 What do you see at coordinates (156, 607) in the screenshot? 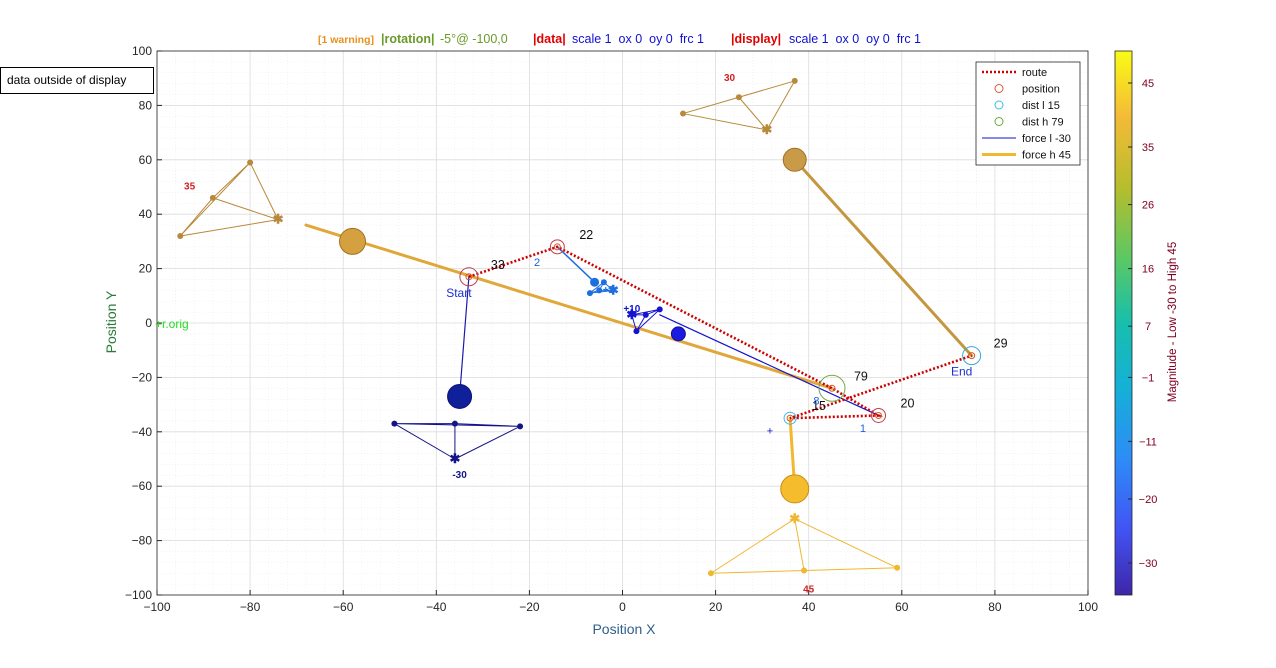
I see `x-tick-label: −100` at bounding box center [156, 607].